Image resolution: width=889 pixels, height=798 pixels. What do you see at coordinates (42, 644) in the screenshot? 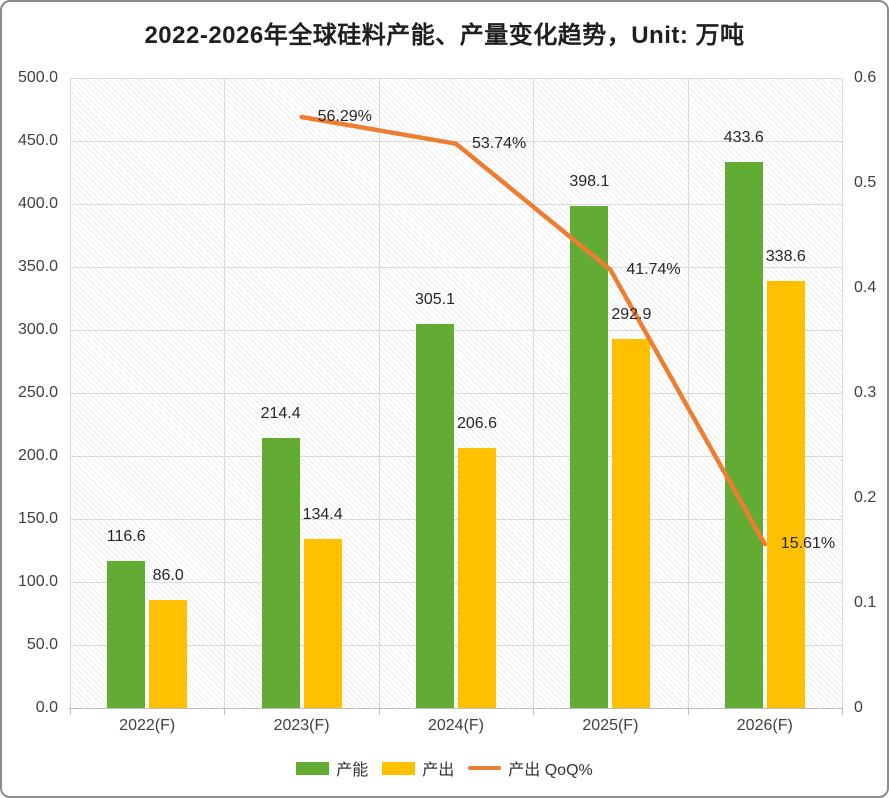
I see `y-axis-left-label: 50.0` at bounding box center [42, 644].